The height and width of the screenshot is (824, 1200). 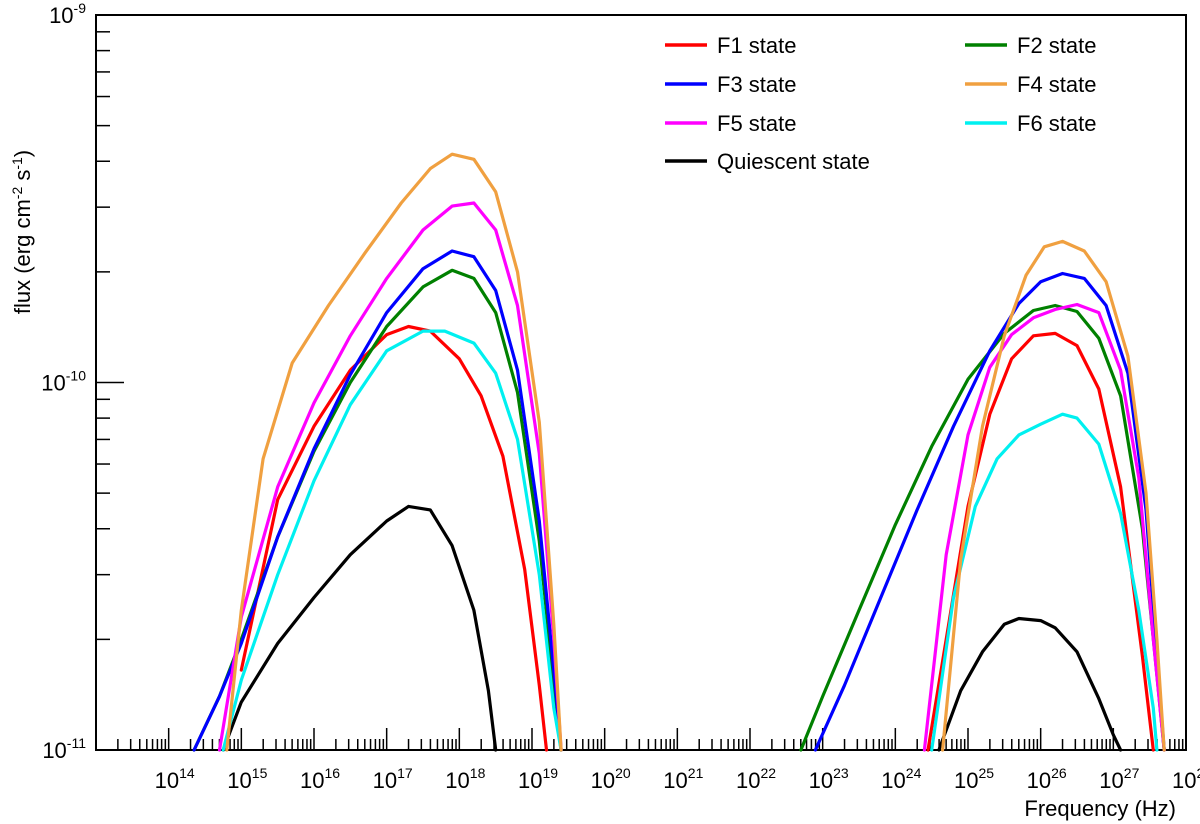 I want to click on y-tick-labels: 10-11 10-10 10-9, so click(x=63, y=381).